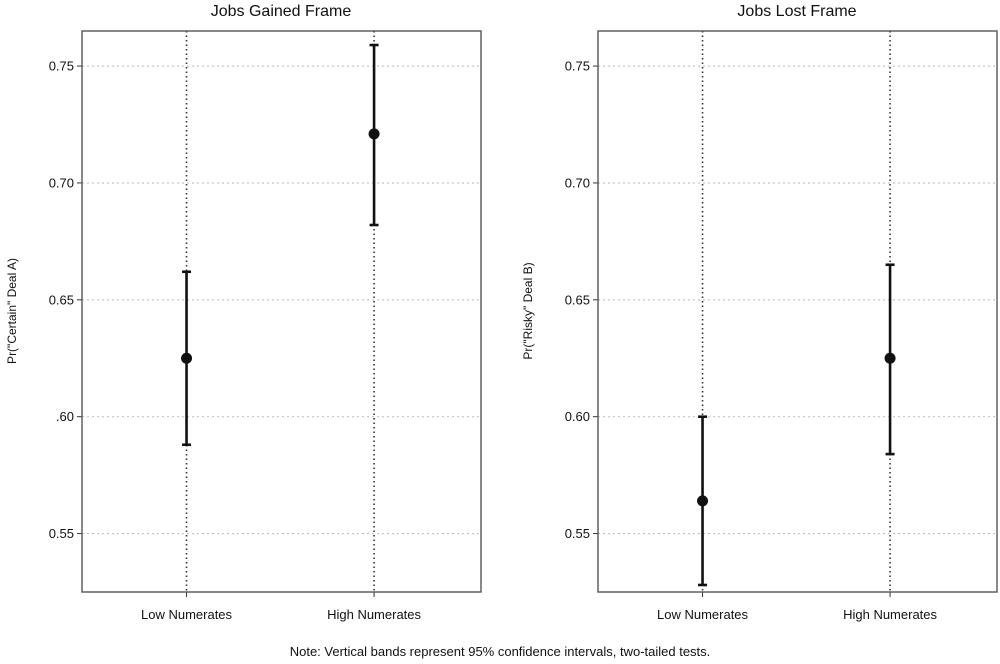 This screenshot has height=664, width=1000. I want to click on y-axis-title: Pr("Risky" Deal B), so click(528, 310).